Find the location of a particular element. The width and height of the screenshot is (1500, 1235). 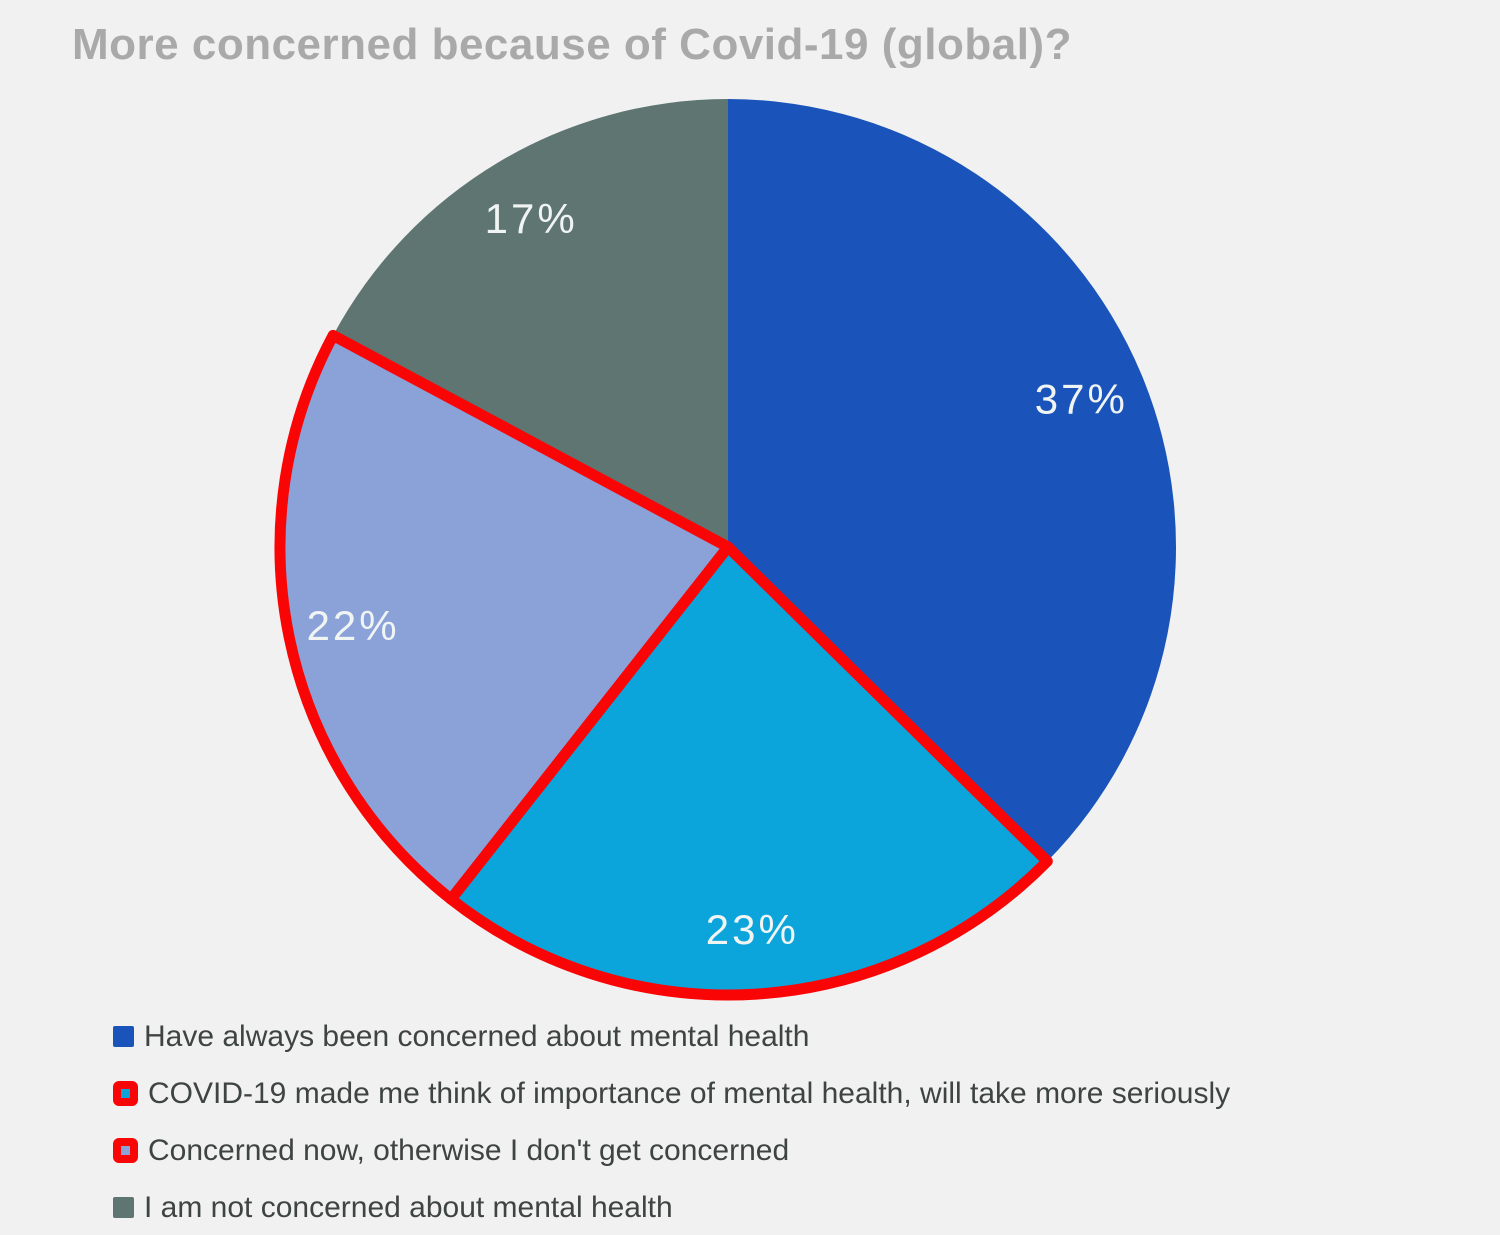

slice-percent-label: 37% is located at coordinates (1081, 399).